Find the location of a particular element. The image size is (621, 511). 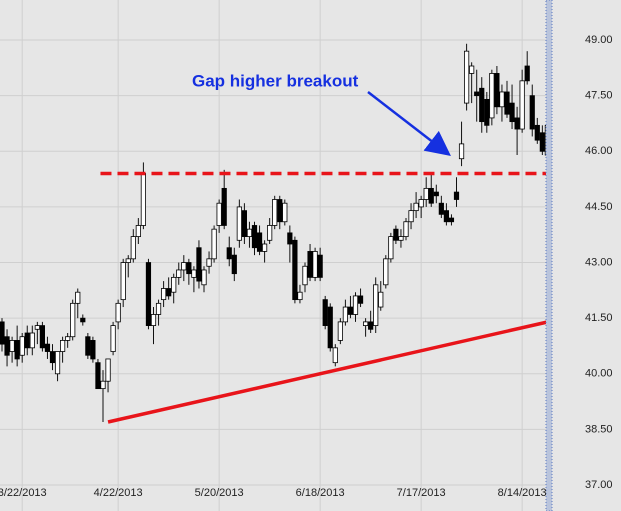

y-tick-label: 37.00 is located at coordinates (599, 485).